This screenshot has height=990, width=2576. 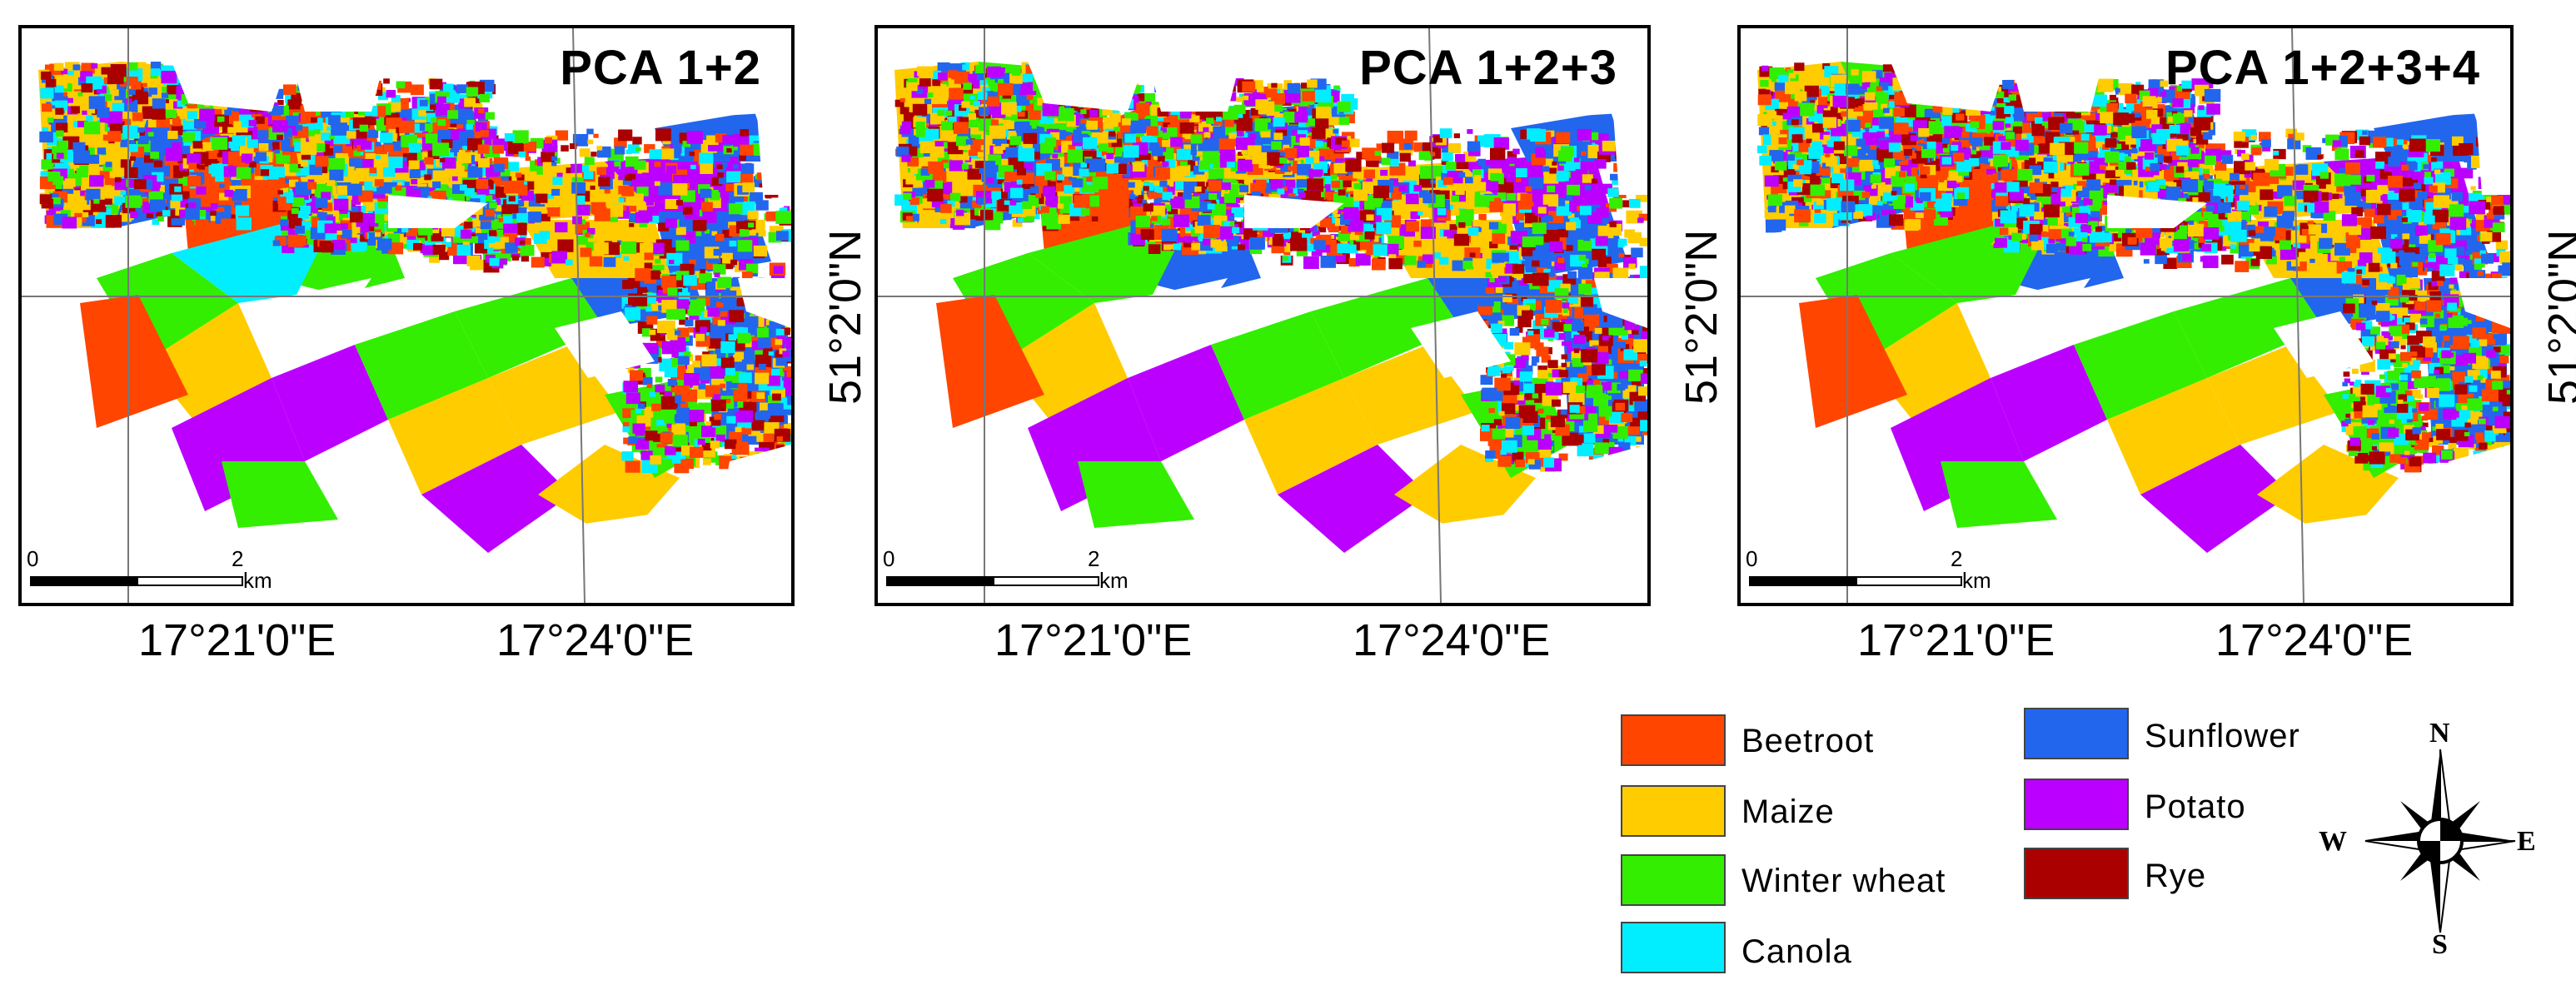 I want to click on map-title: PCA 1+2+3+4, so click(x=2323, y=68).